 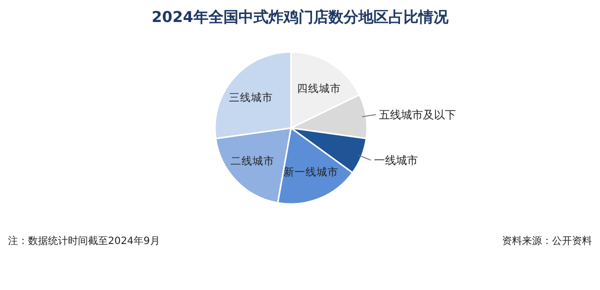 I want to click on text: 资料来源：公开资料, so click(x=547, y=241).